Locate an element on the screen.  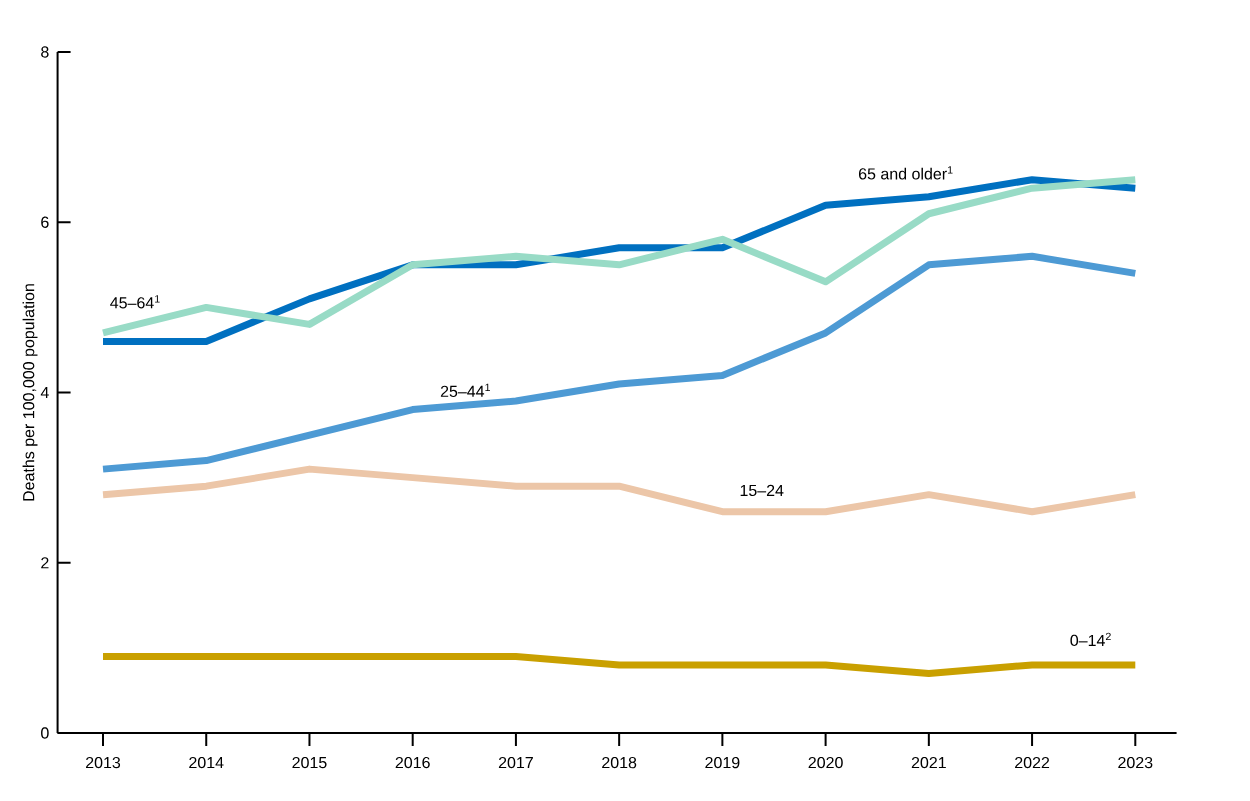
series-label: 65 and older$^{1}$ is located at coordinates (905, 173).